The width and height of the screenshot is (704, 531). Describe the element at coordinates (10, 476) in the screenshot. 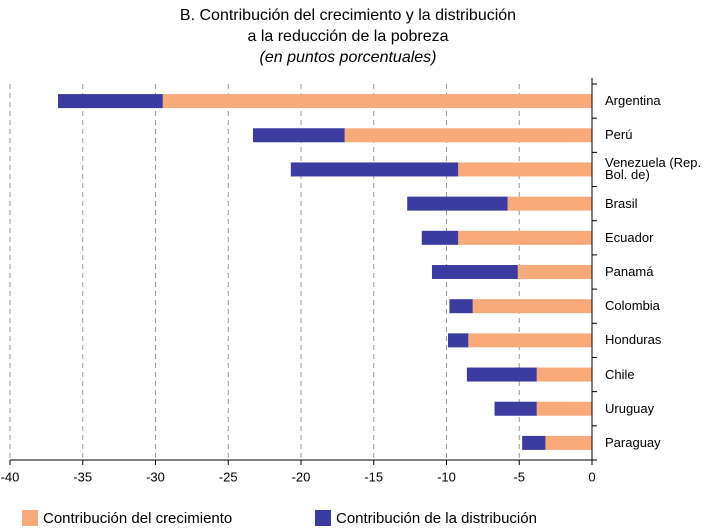

I see `x-tick-label: -40` at that location.